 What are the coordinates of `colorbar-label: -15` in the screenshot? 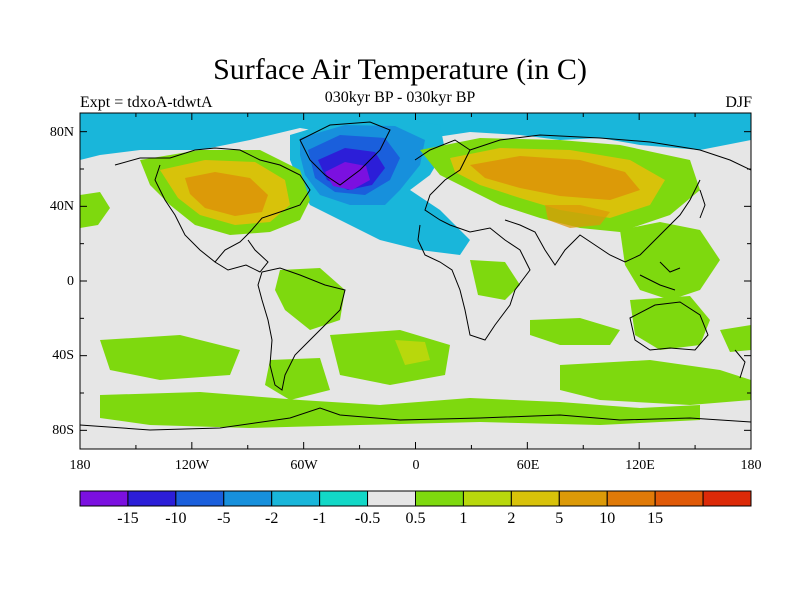 It's located at (127, 518).